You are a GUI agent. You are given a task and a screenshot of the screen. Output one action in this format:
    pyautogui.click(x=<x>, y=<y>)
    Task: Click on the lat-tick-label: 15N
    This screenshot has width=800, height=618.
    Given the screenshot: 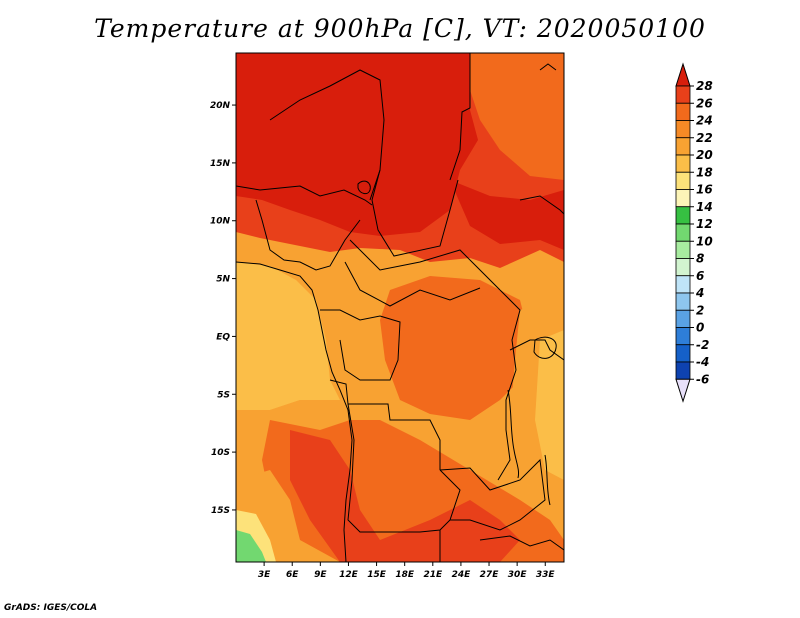 What is the action you would take?
    pyautogui.click(x=220, y=164)
    